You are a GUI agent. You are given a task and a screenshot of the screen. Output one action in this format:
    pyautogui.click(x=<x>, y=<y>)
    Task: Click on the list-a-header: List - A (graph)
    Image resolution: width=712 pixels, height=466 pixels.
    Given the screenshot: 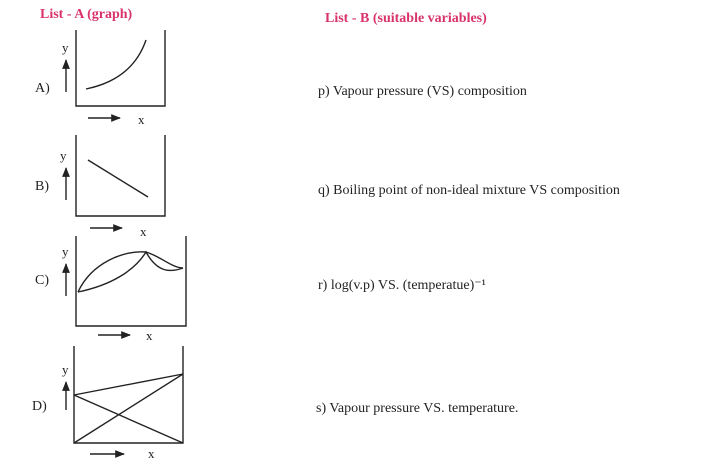 What is the action you would take?
    pyautogui.click(x=86, y=14)
    